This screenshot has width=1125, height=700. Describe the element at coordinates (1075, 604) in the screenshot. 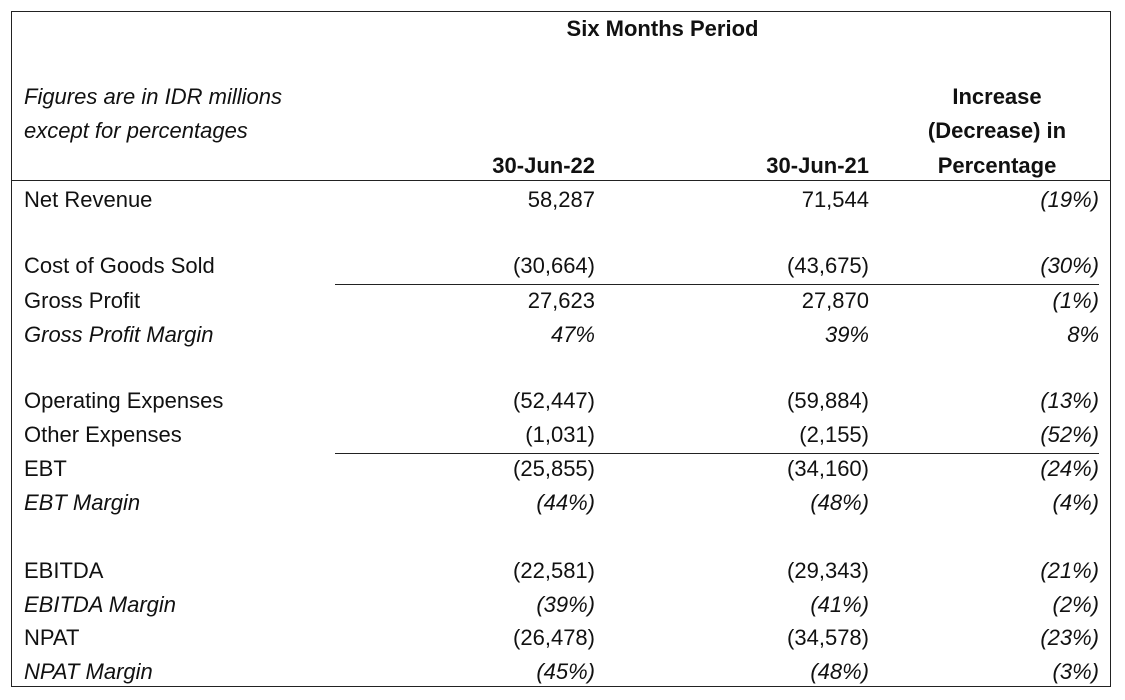

I see `row-value-change: (2%)` at that location.